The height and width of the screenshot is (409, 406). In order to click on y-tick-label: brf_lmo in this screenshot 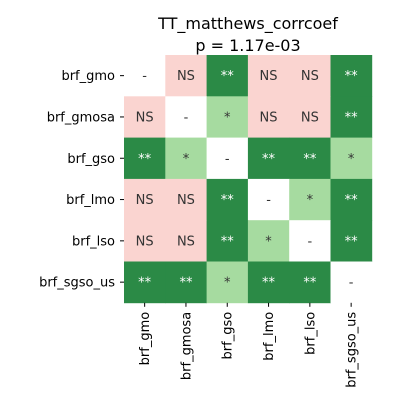, I will do `click(90, 200)`.